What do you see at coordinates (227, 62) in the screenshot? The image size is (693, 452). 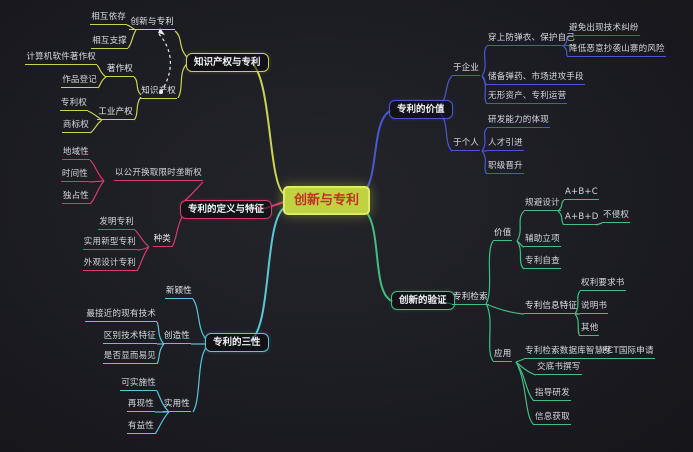 I see `branch-ip-topic: 知识产权与专利` at bounding box center [227, 62].